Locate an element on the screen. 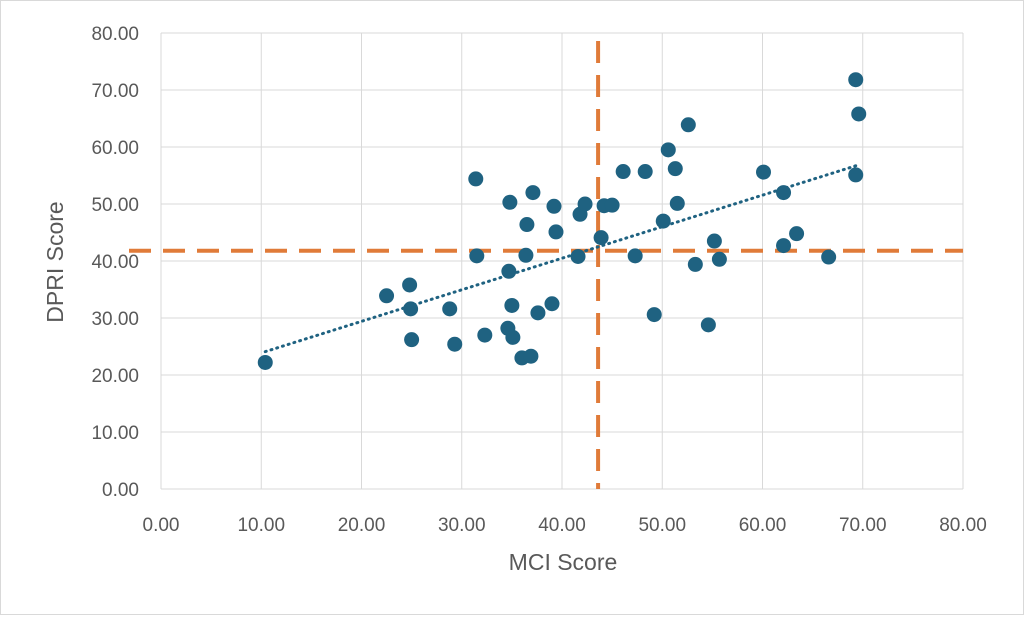 Image resolution: width=1024 pixels, height=619 pixels. y-tick-label: 50.00 is located at coordinates (115, 205).